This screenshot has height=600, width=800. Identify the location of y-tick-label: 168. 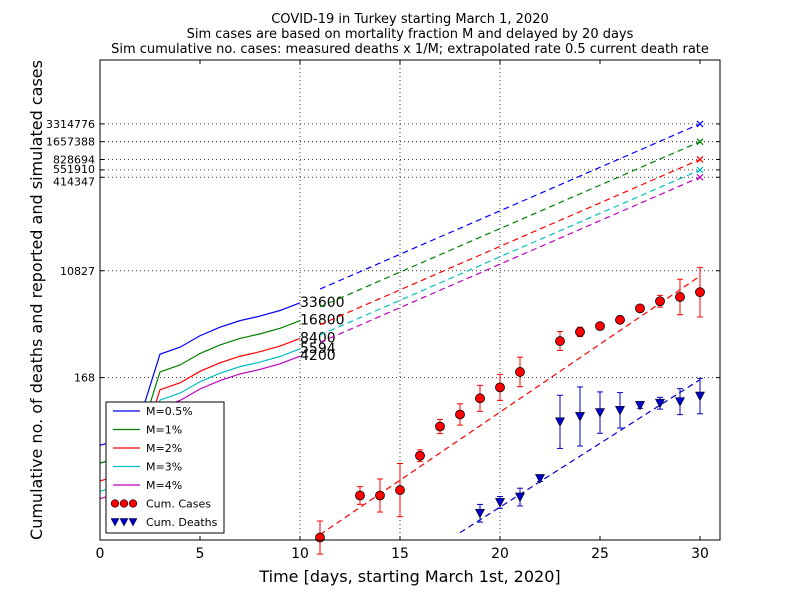
(84, 378).